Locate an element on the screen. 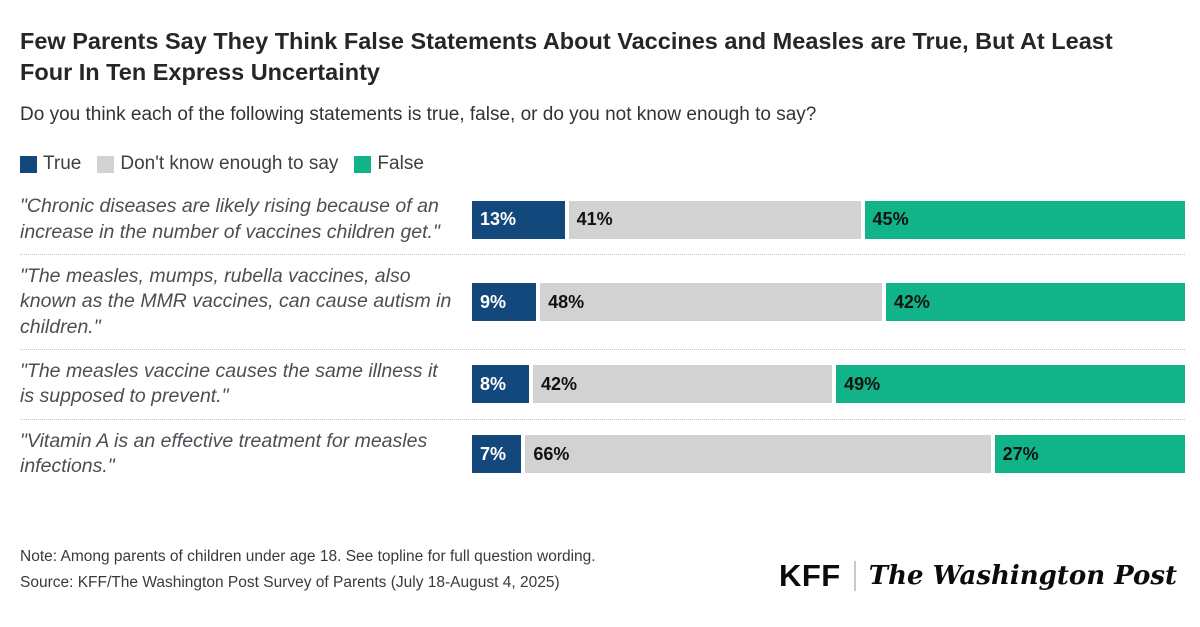 The image size is (1200, 627). bar-segment-false: 42% is located at coordinates (1035, 302).